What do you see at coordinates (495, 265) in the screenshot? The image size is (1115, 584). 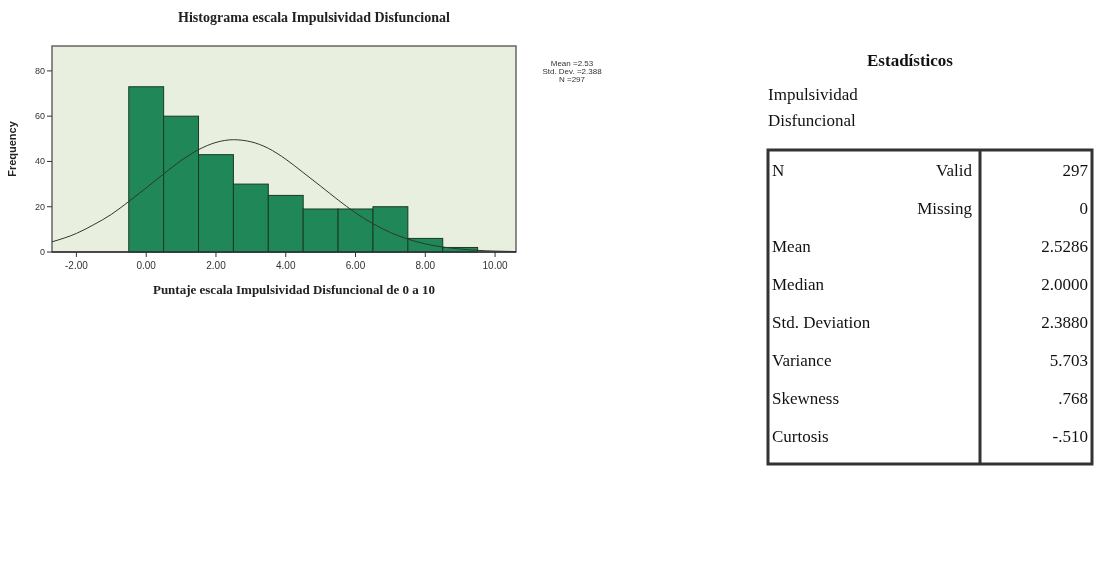 I see `x-tick-label: 10.00` at bounding box center [495, 265].